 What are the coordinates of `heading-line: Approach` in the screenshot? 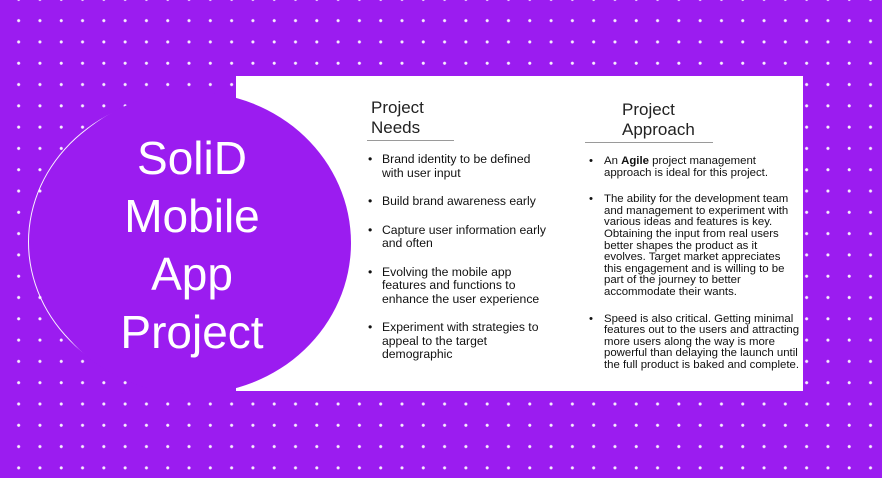 It's located at (658, 129).